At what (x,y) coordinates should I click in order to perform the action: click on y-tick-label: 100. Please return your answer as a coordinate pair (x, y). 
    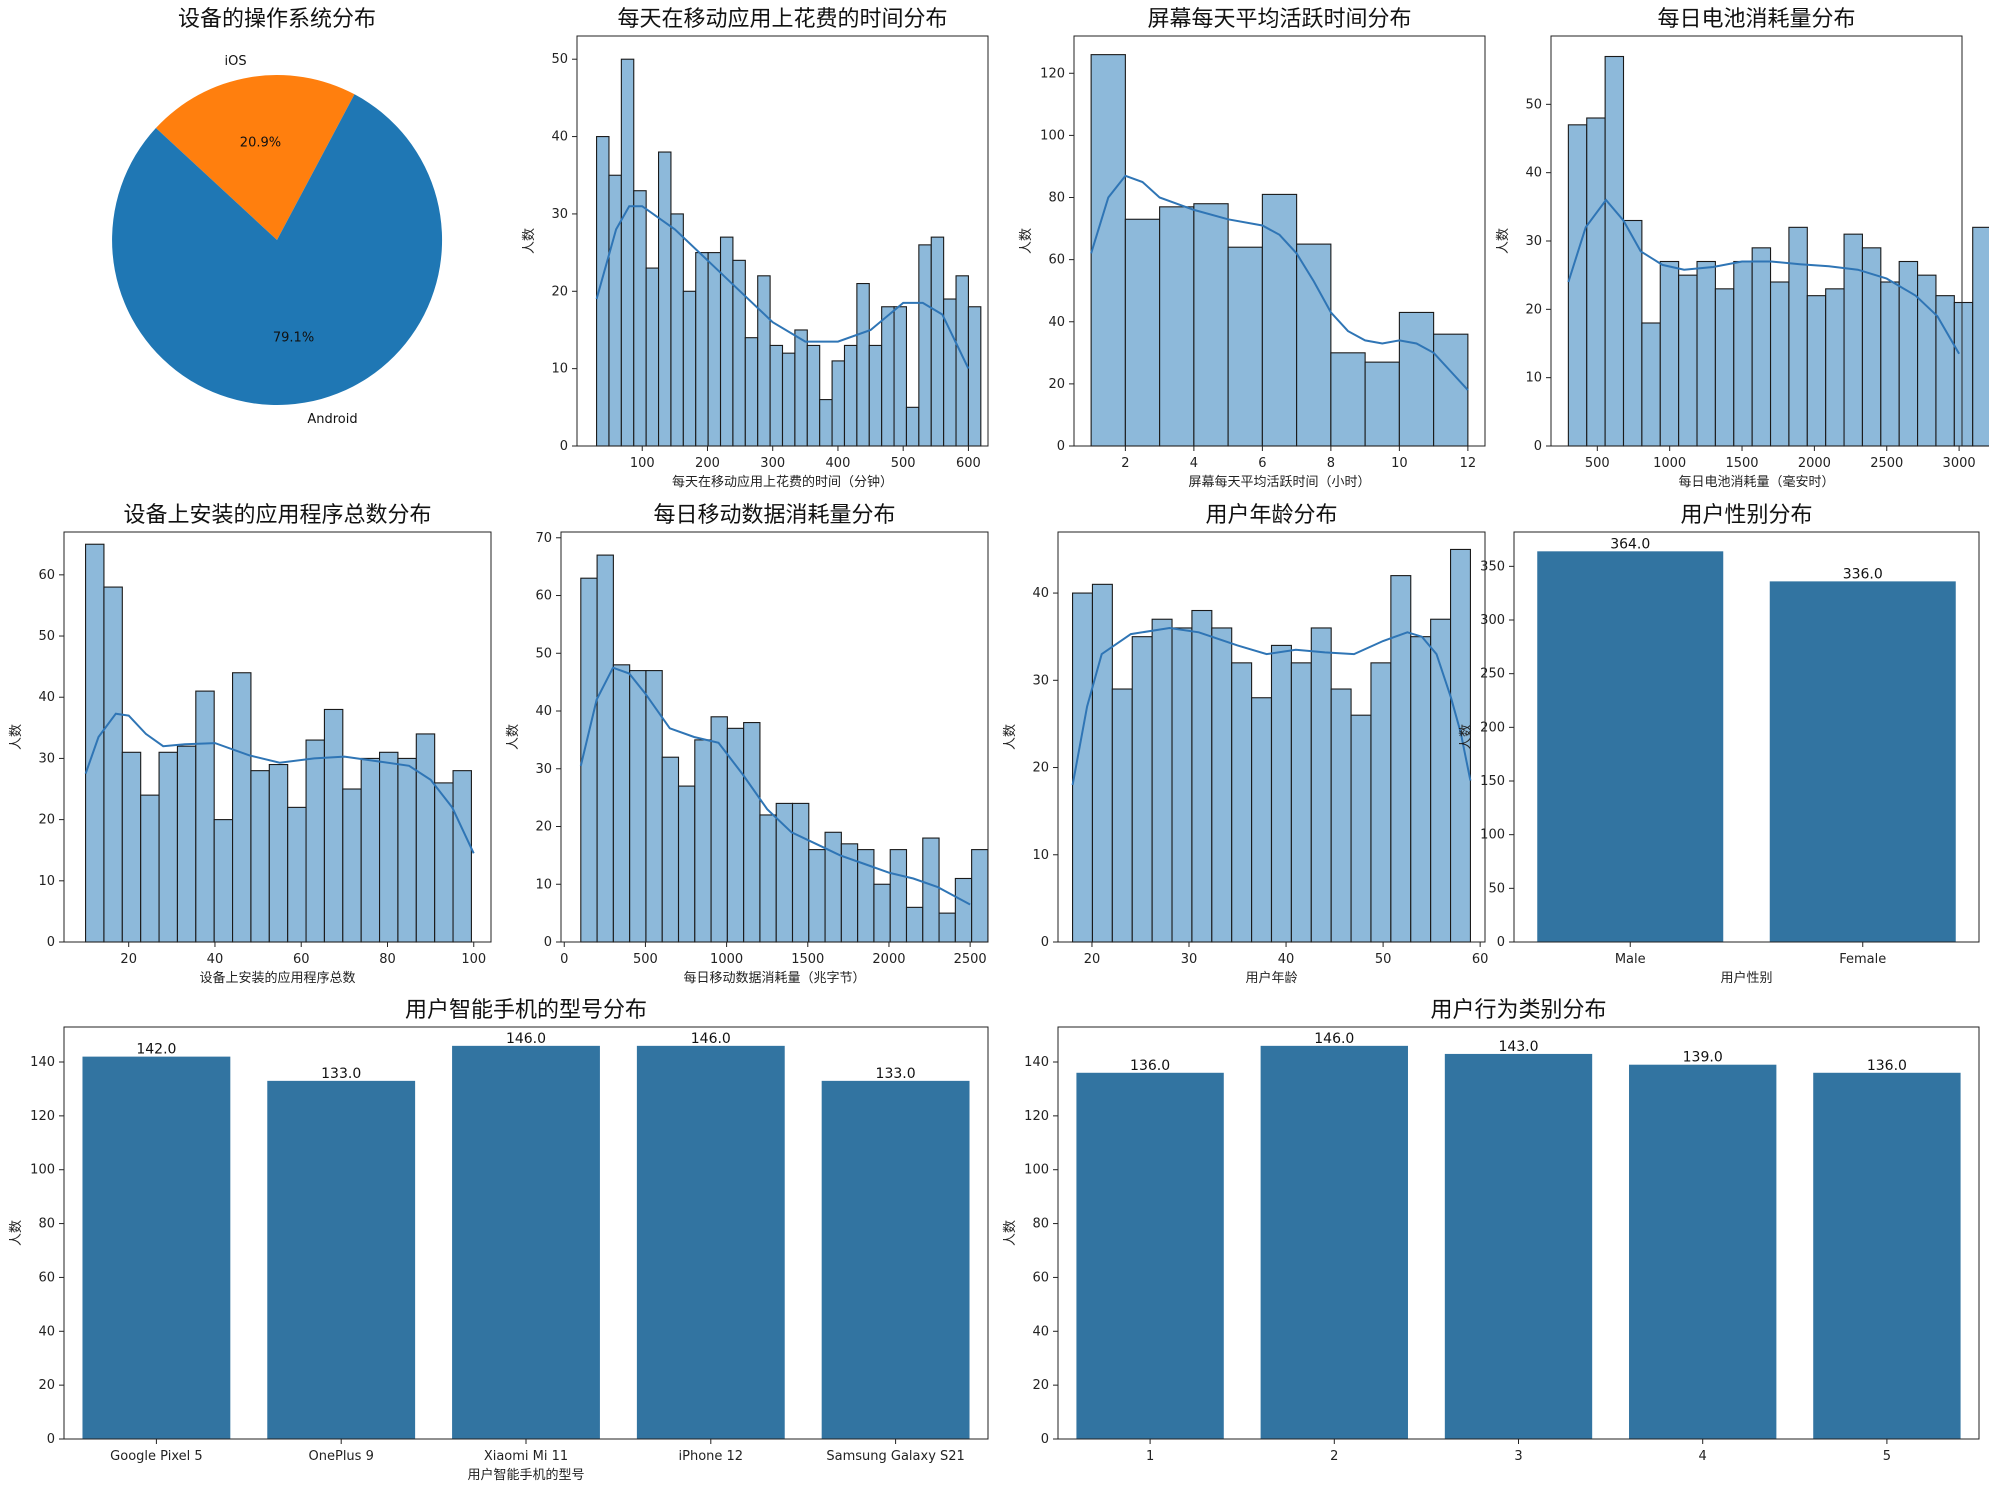
    Looking at the image, I should click on (1052, 135).